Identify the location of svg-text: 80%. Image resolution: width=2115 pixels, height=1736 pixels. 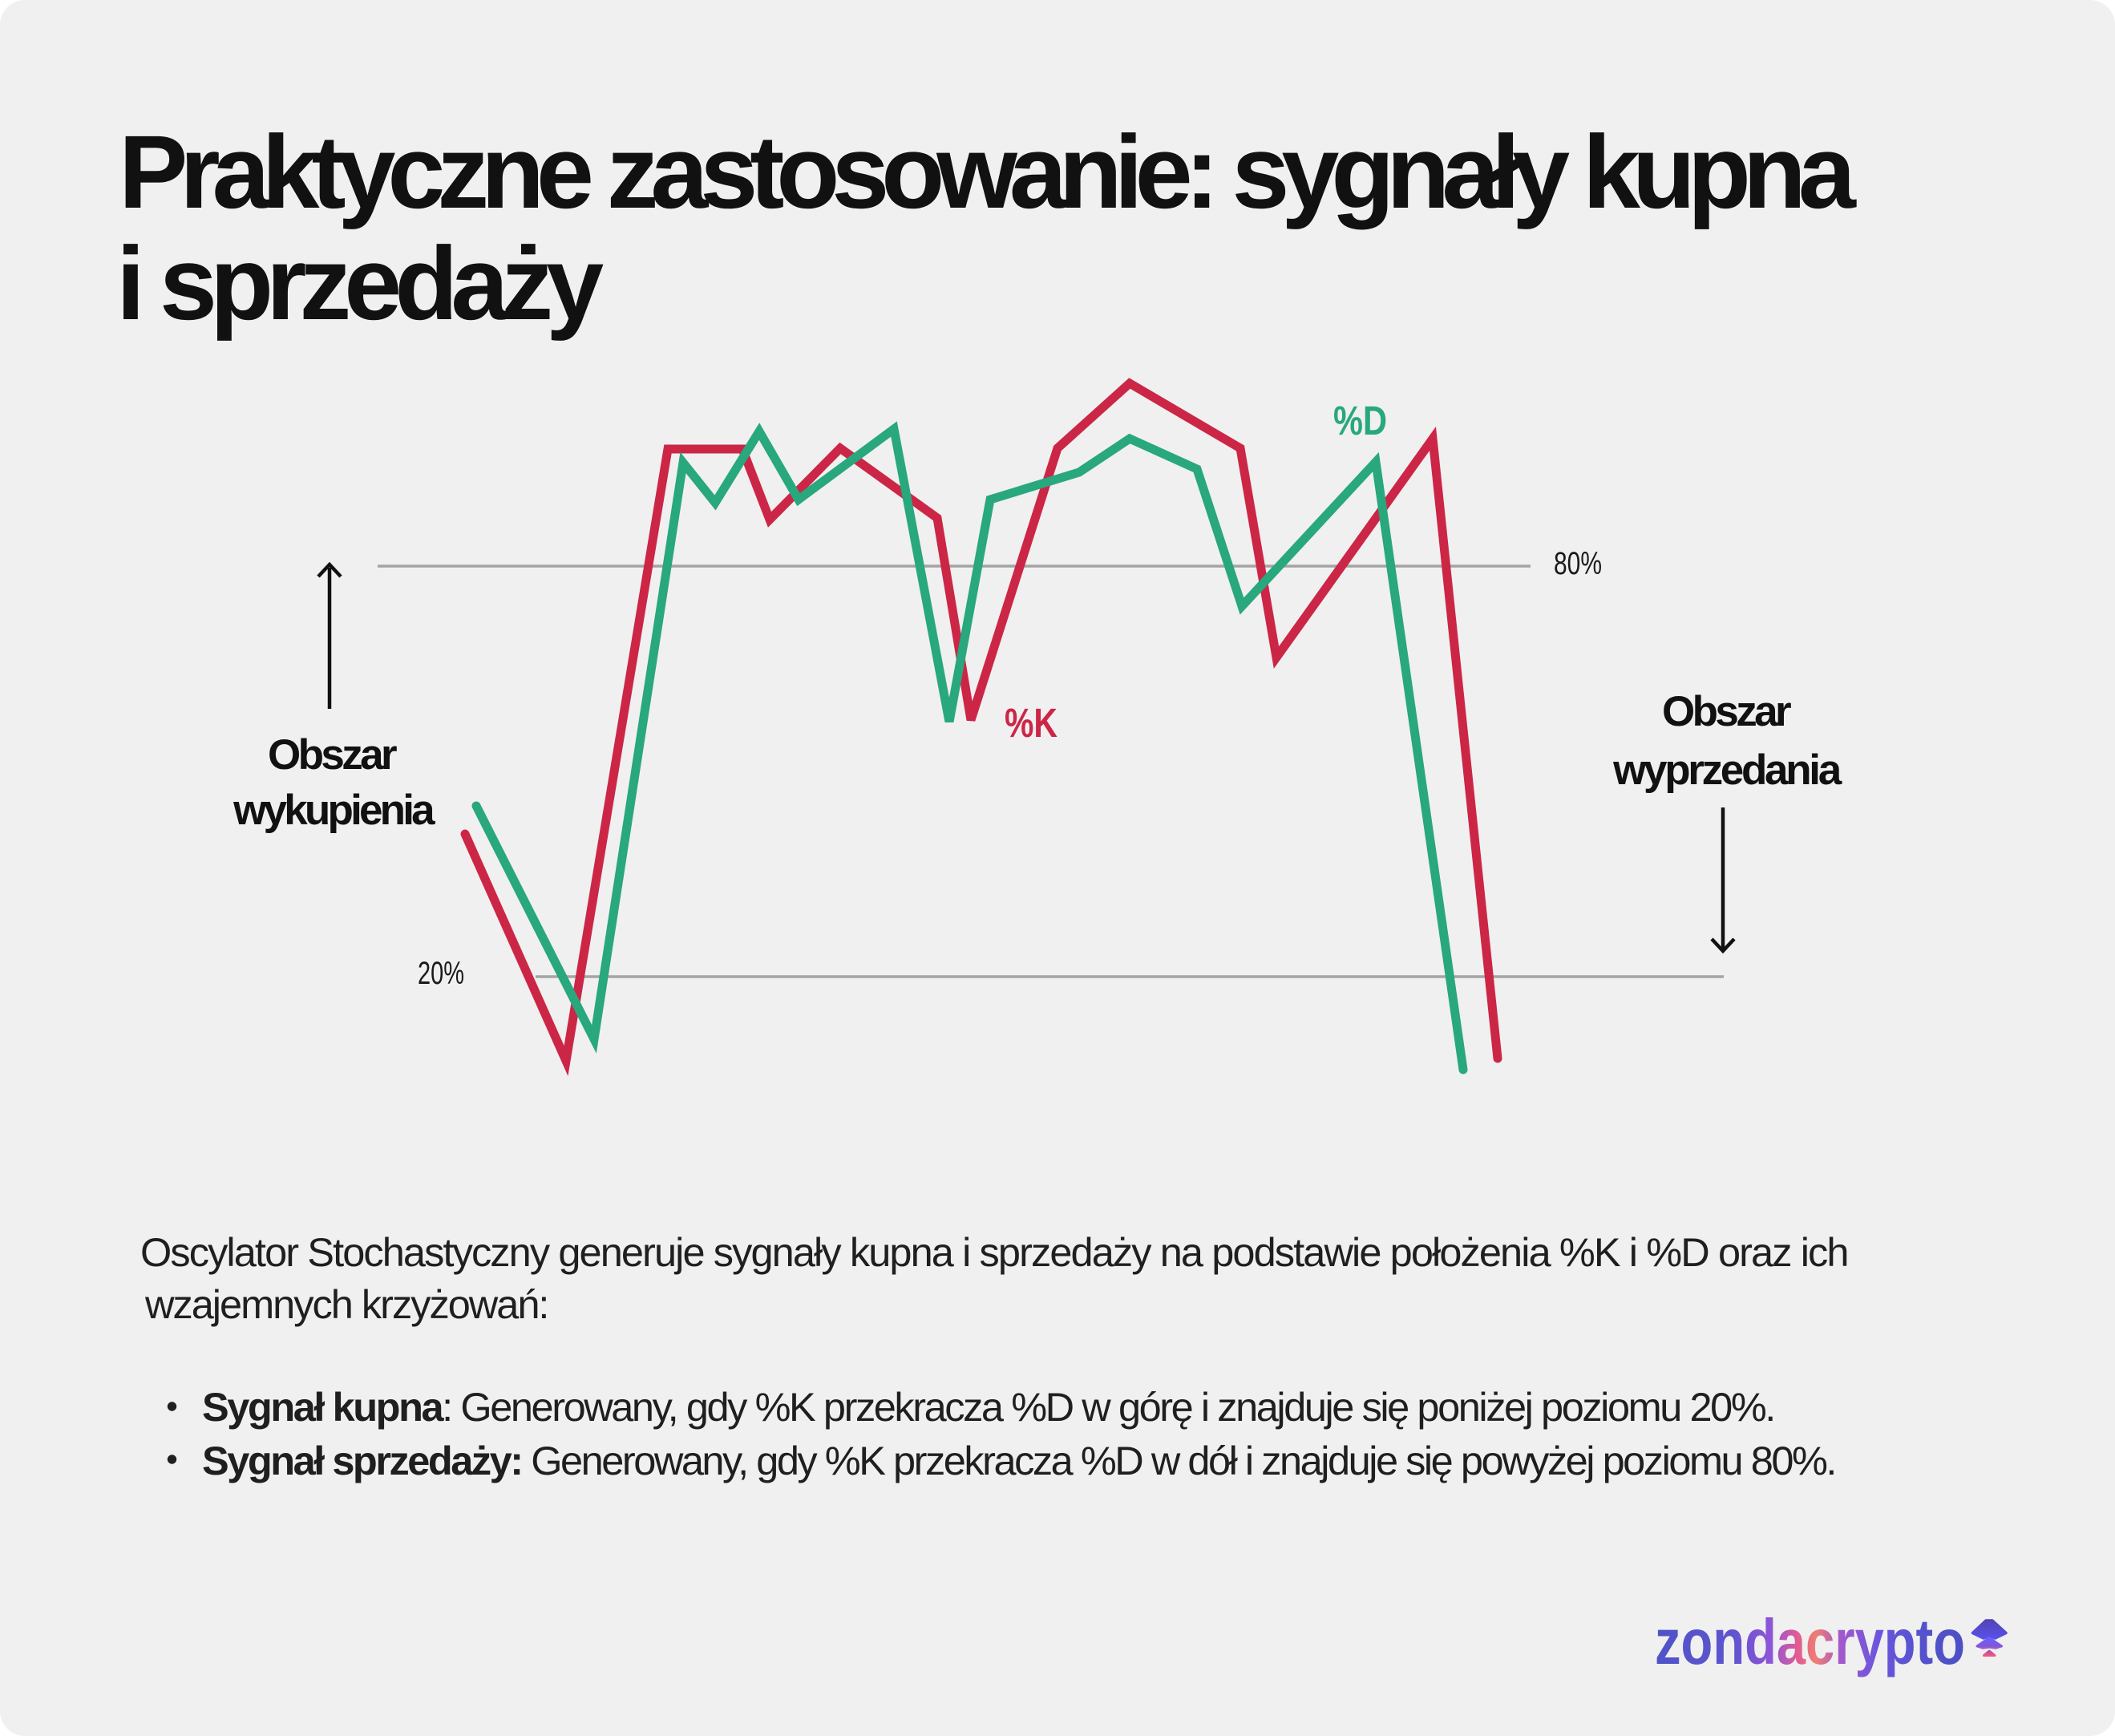
(1578, 564).